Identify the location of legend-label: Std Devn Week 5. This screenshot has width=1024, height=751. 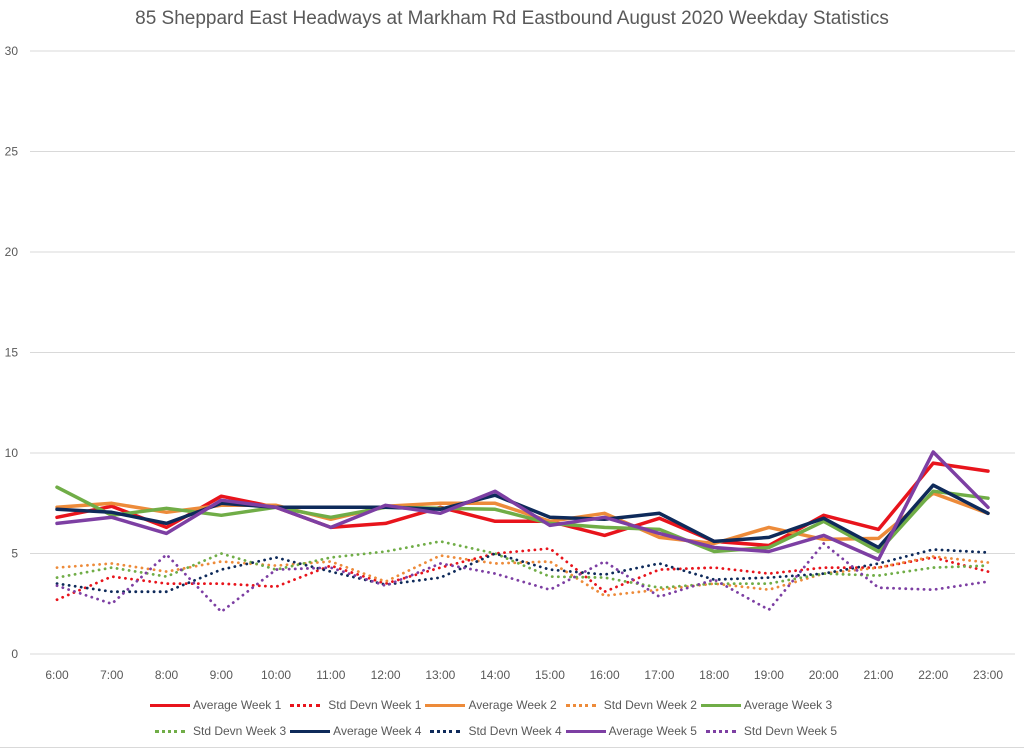
(790, 731).